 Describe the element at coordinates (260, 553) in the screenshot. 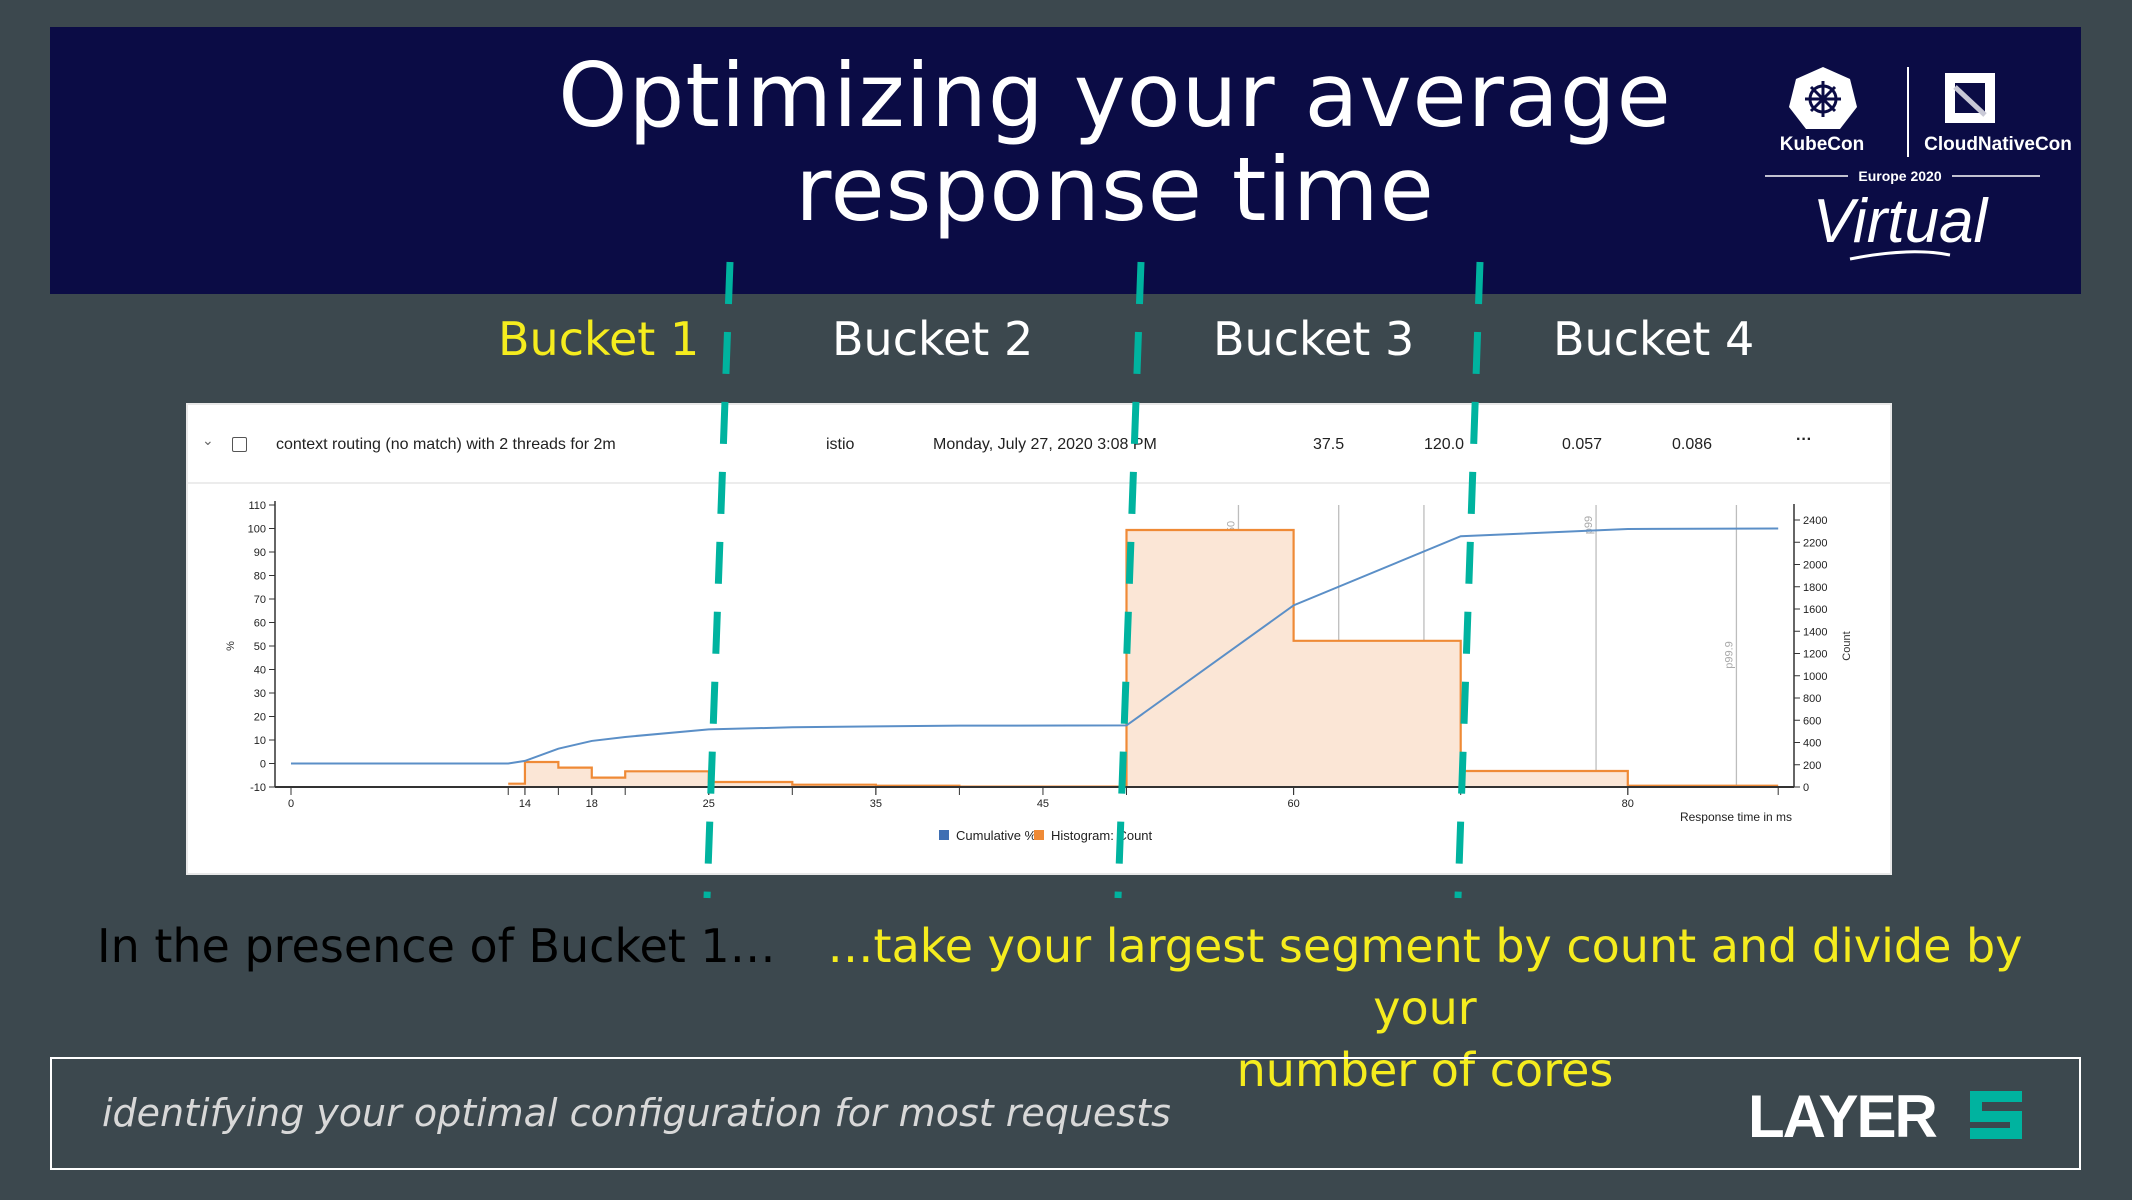

I see `y-left-tick-label: 90` at that location.